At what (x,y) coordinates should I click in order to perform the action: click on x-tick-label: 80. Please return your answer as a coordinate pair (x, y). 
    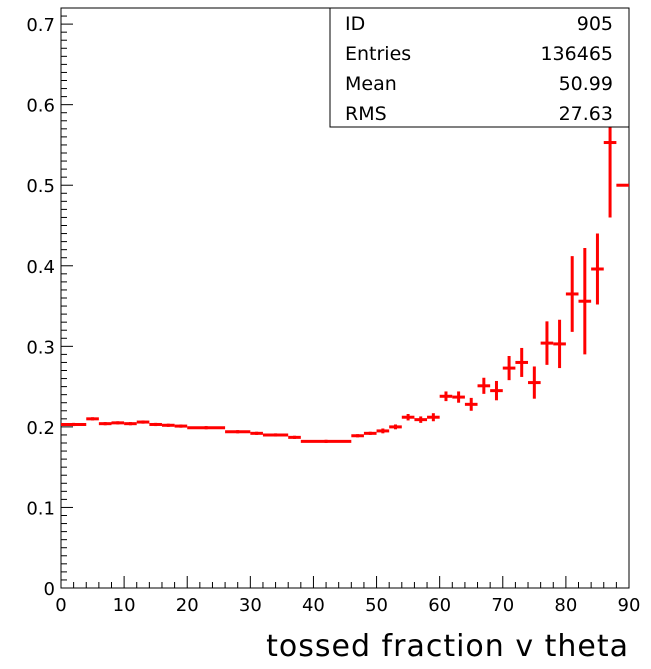
    Looking at the image, I should click on (565, 605).